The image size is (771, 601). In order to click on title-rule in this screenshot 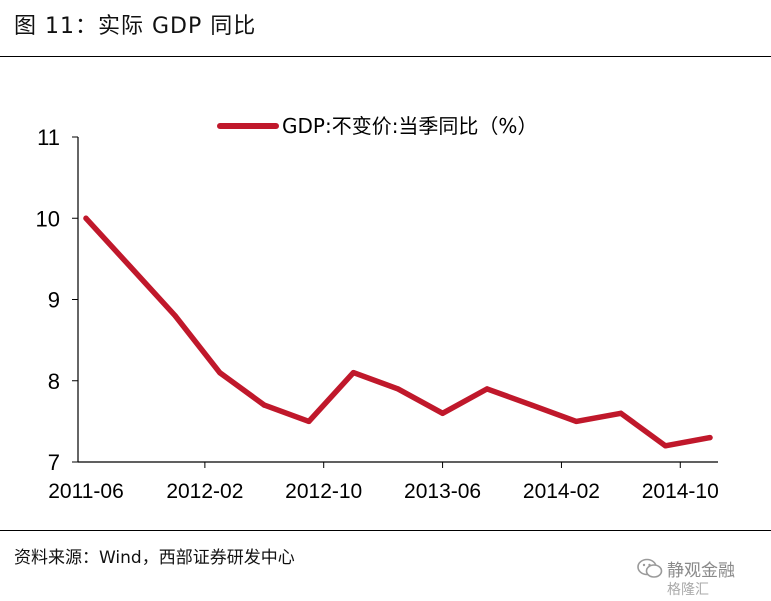, I will do `click(385, 56)`.